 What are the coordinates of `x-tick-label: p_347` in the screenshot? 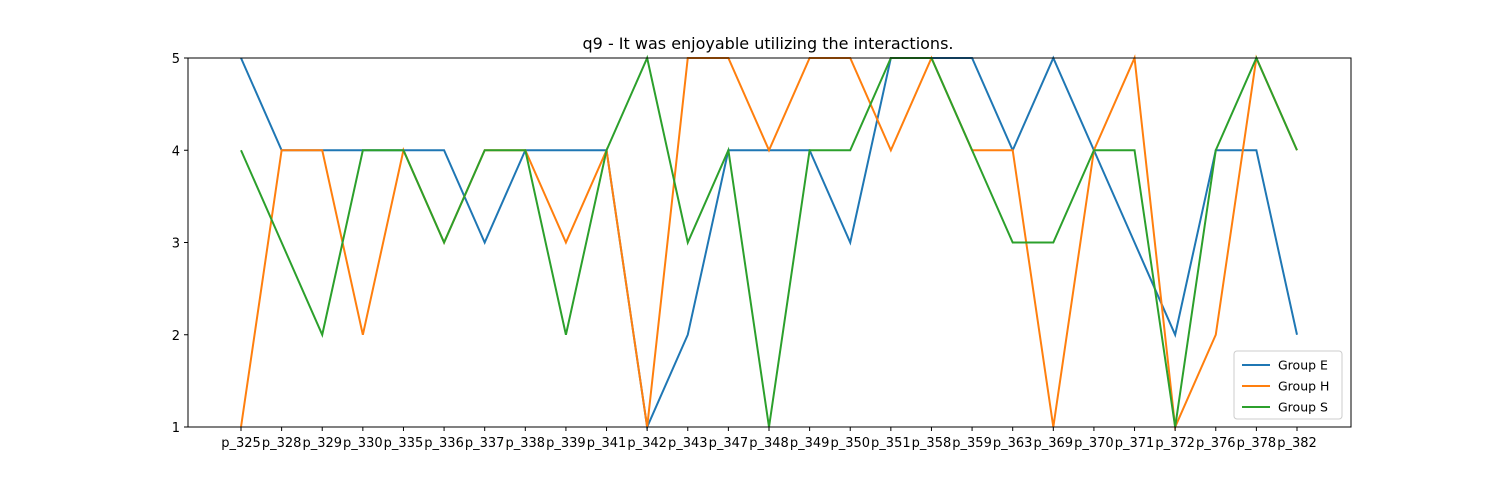 It's located at (729, 443).